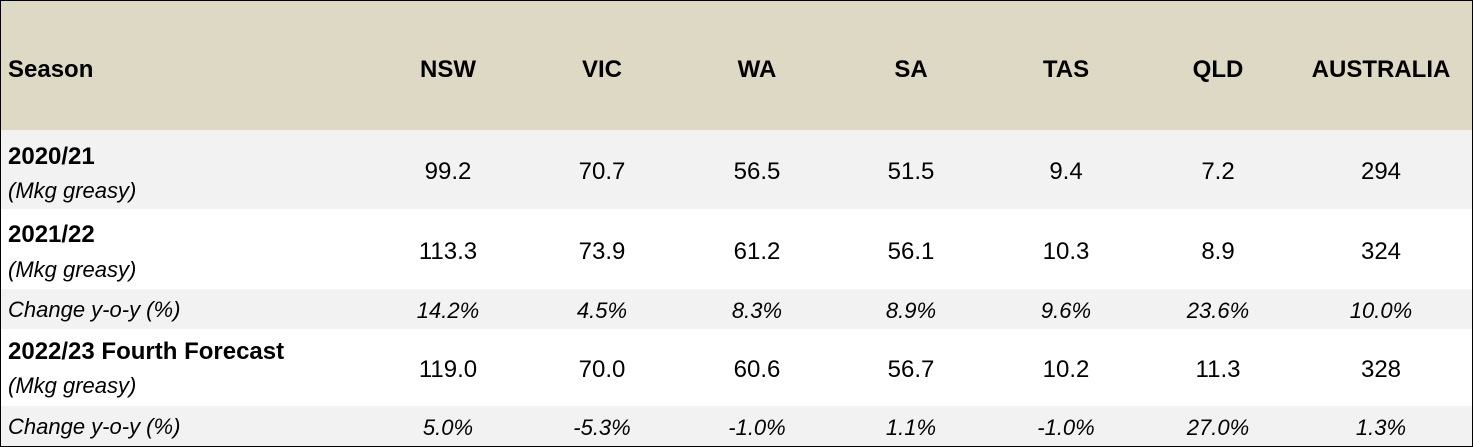 This screenshot has height=447, width=1473. What do you see at coordinates (448, 171) in the screenshot?
I see `cell-nsw: 99.2` at bounding box center [448, 171].